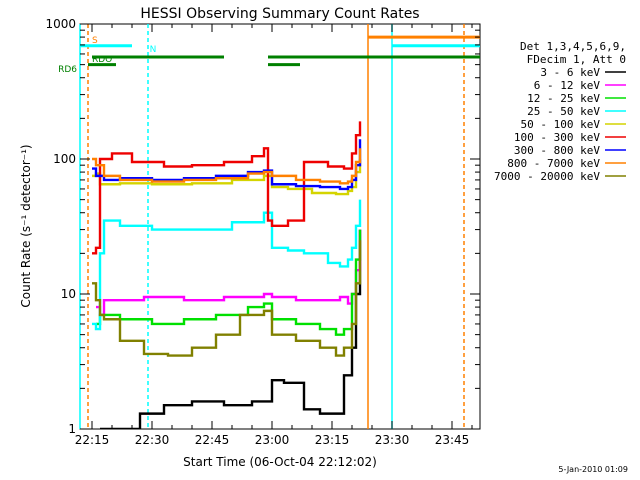  What do you see at coordinates (567, 85) in the screenshot?
I see `legend-entry-label: 6 - 12 keV` at bounding box center [567, 85].